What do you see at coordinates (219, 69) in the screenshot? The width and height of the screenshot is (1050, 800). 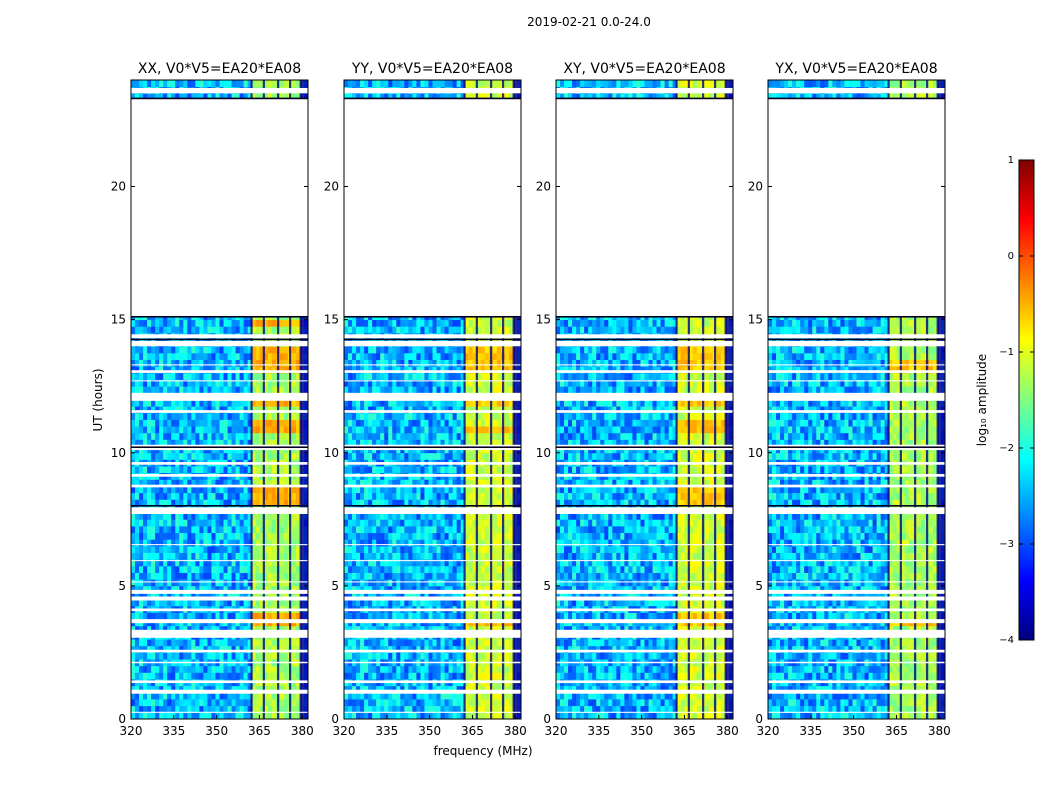 I see `panel-title: XX, V0*V5=EA20*EA08` at bounding box center [219, 69].